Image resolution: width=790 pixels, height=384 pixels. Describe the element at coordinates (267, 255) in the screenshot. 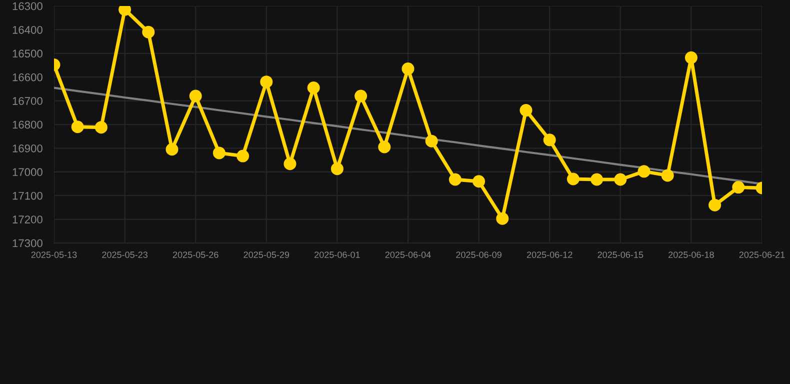

I see `x-tick-label: 2025-05-29` at that location.